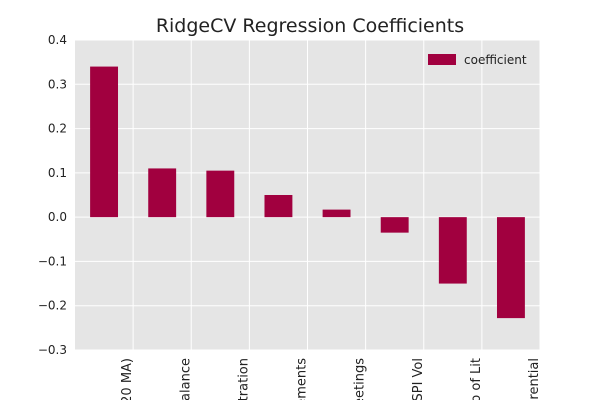 The width and height of the screenshot is (600, 404). I want to click on x-tick-label: SPI Vol, so click(418, 379).